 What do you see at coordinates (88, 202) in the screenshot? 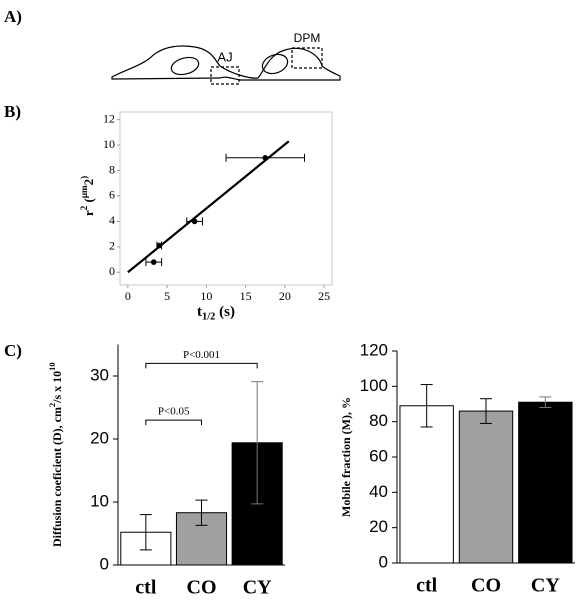
I see `label-part: (` at bounding box center [88, 202].